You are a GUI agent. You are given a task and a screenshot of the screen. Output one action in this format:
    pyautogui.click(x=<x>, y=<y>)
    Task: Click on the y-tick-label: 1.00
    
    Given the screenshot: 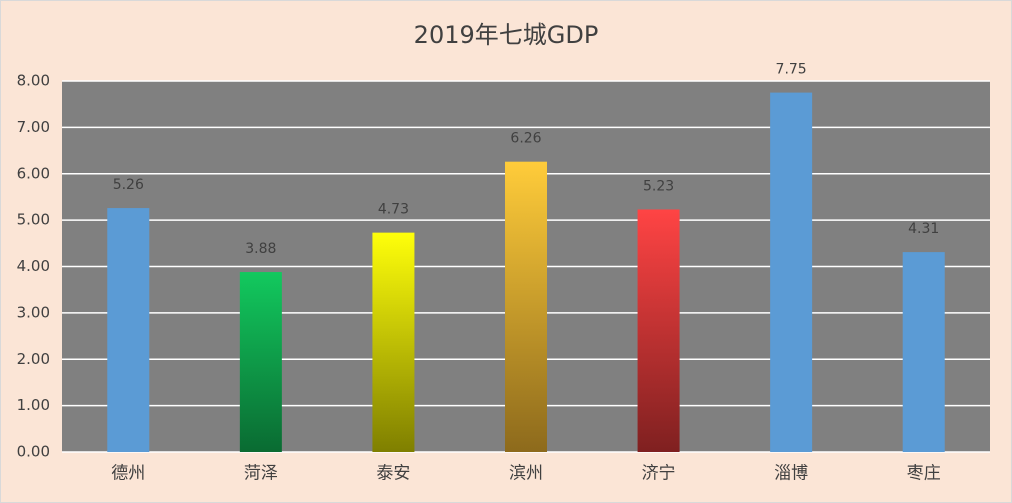 What is the action you would take?
    pyautogui.click(x=33, y=405)
    